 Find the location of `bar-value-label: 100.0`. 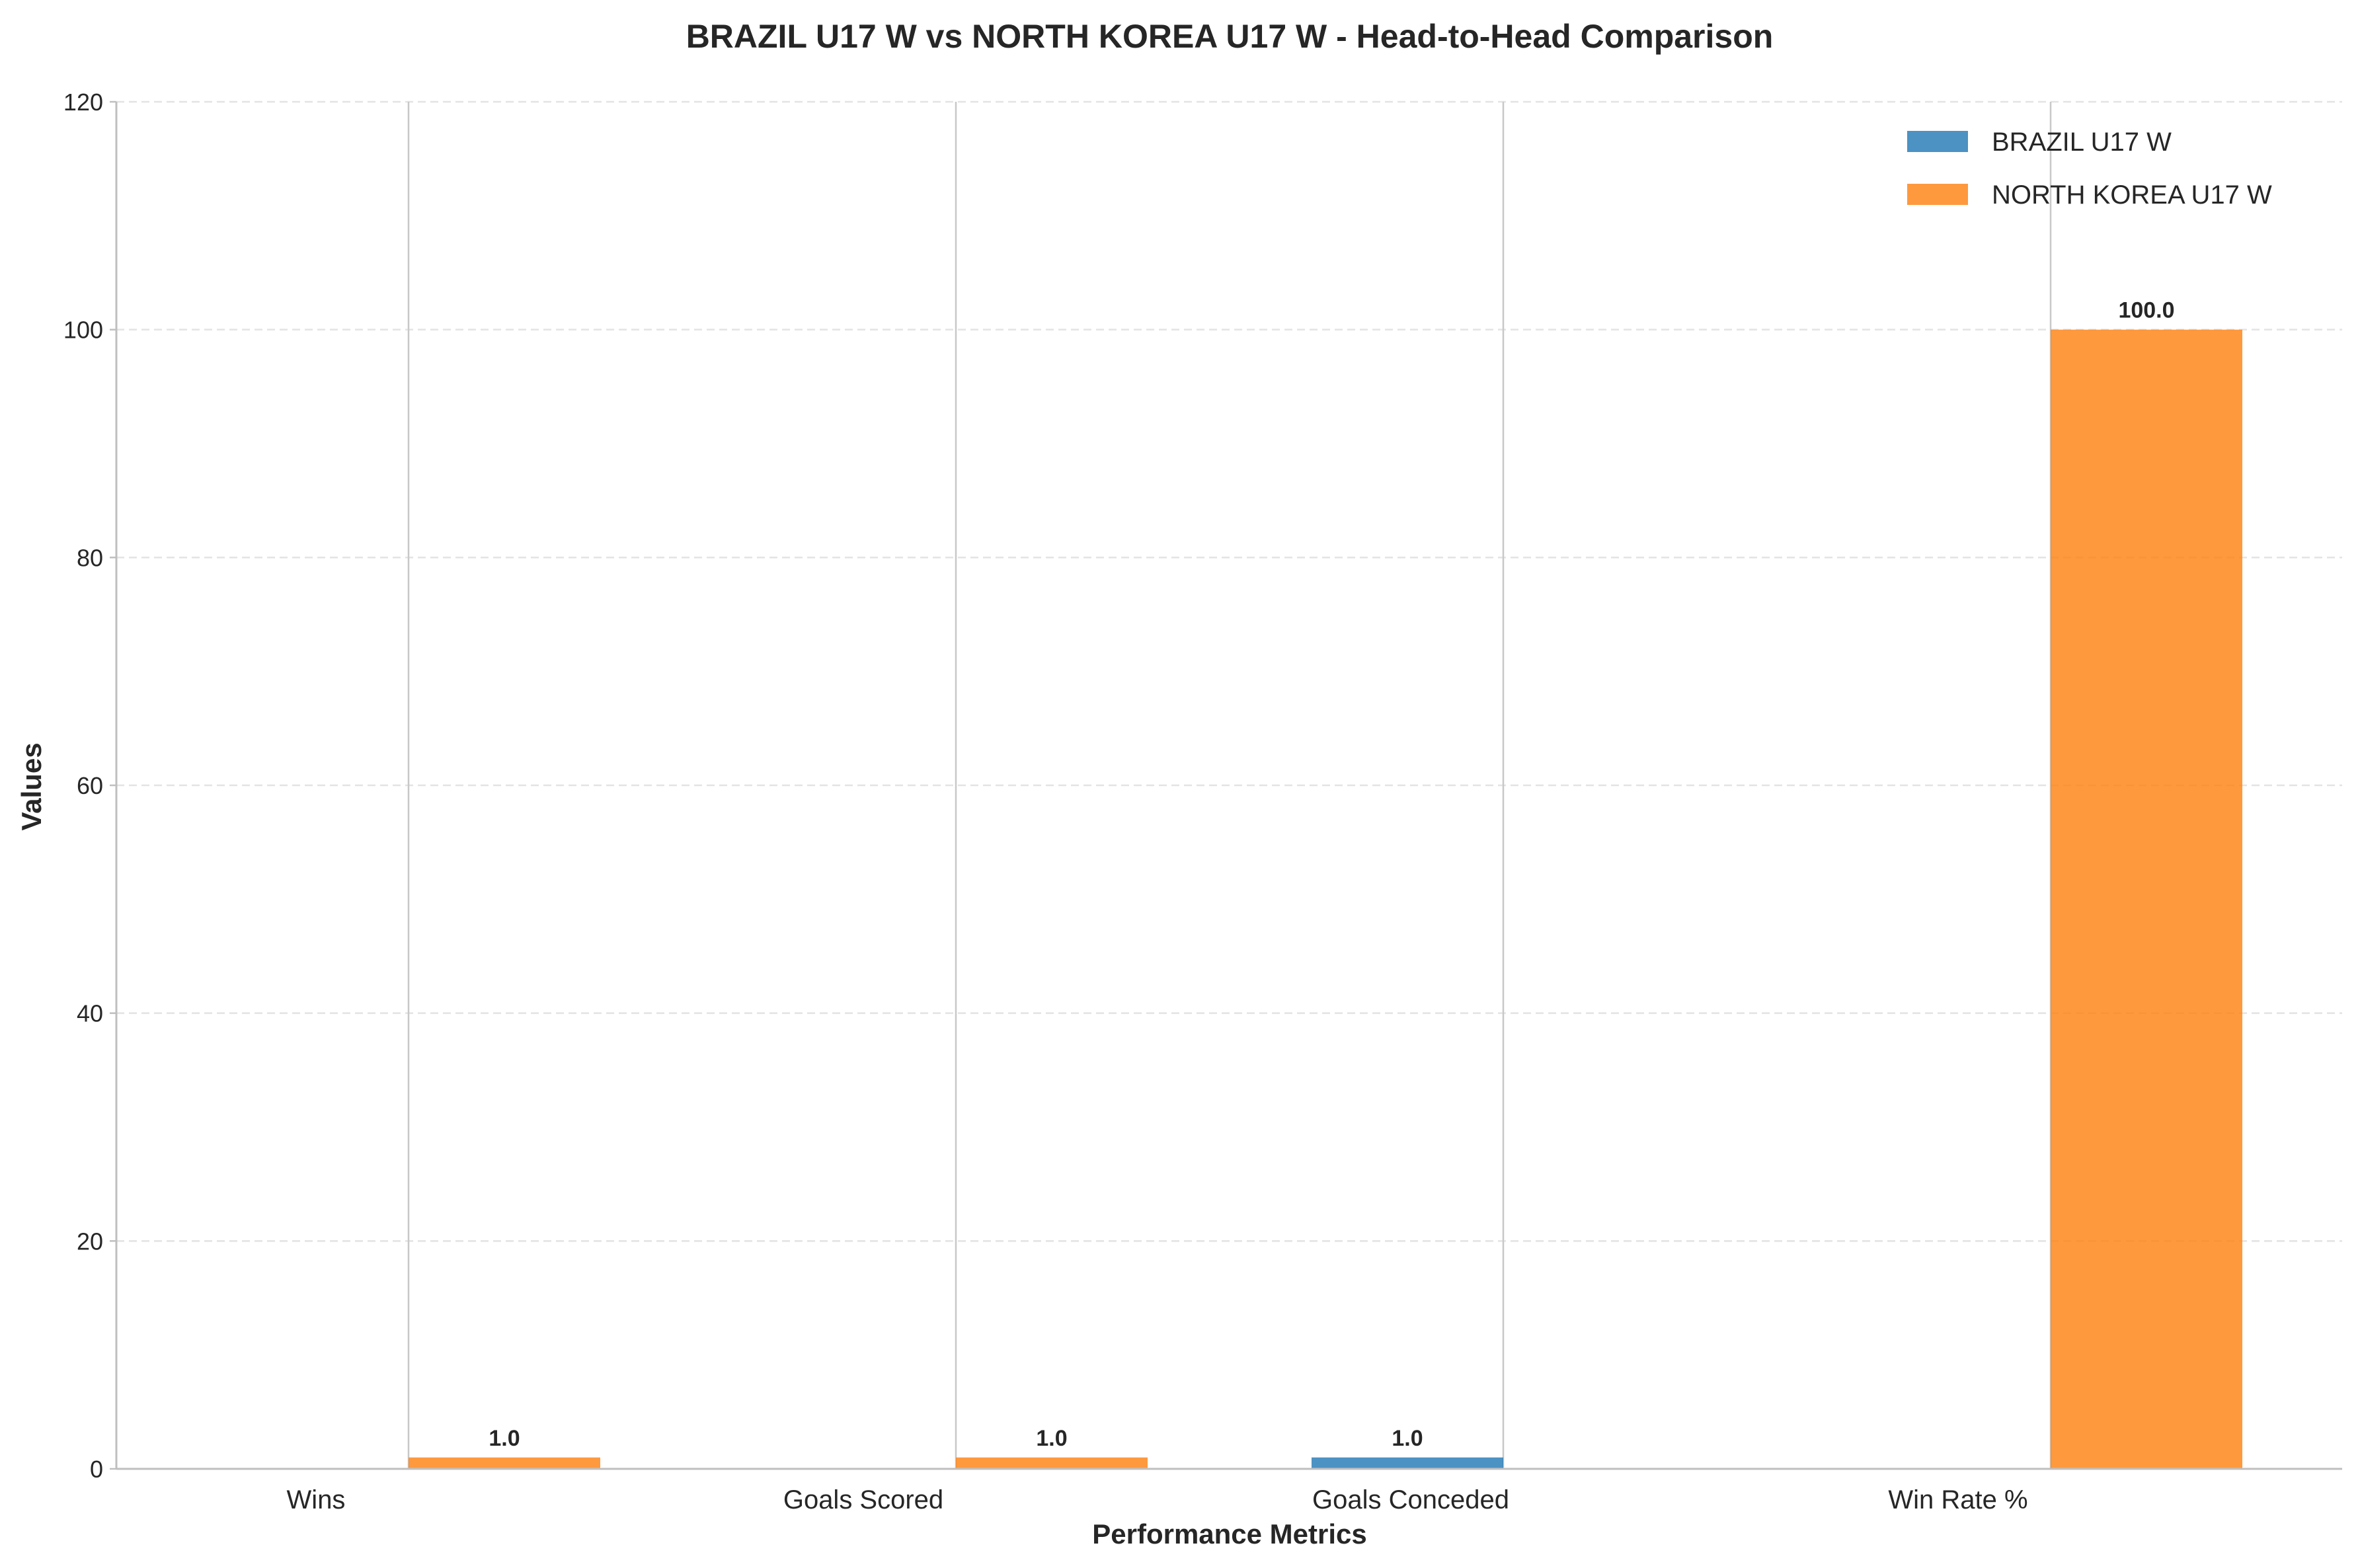

bar-value-label: 100.0 is located at coordinates (2146, 310).